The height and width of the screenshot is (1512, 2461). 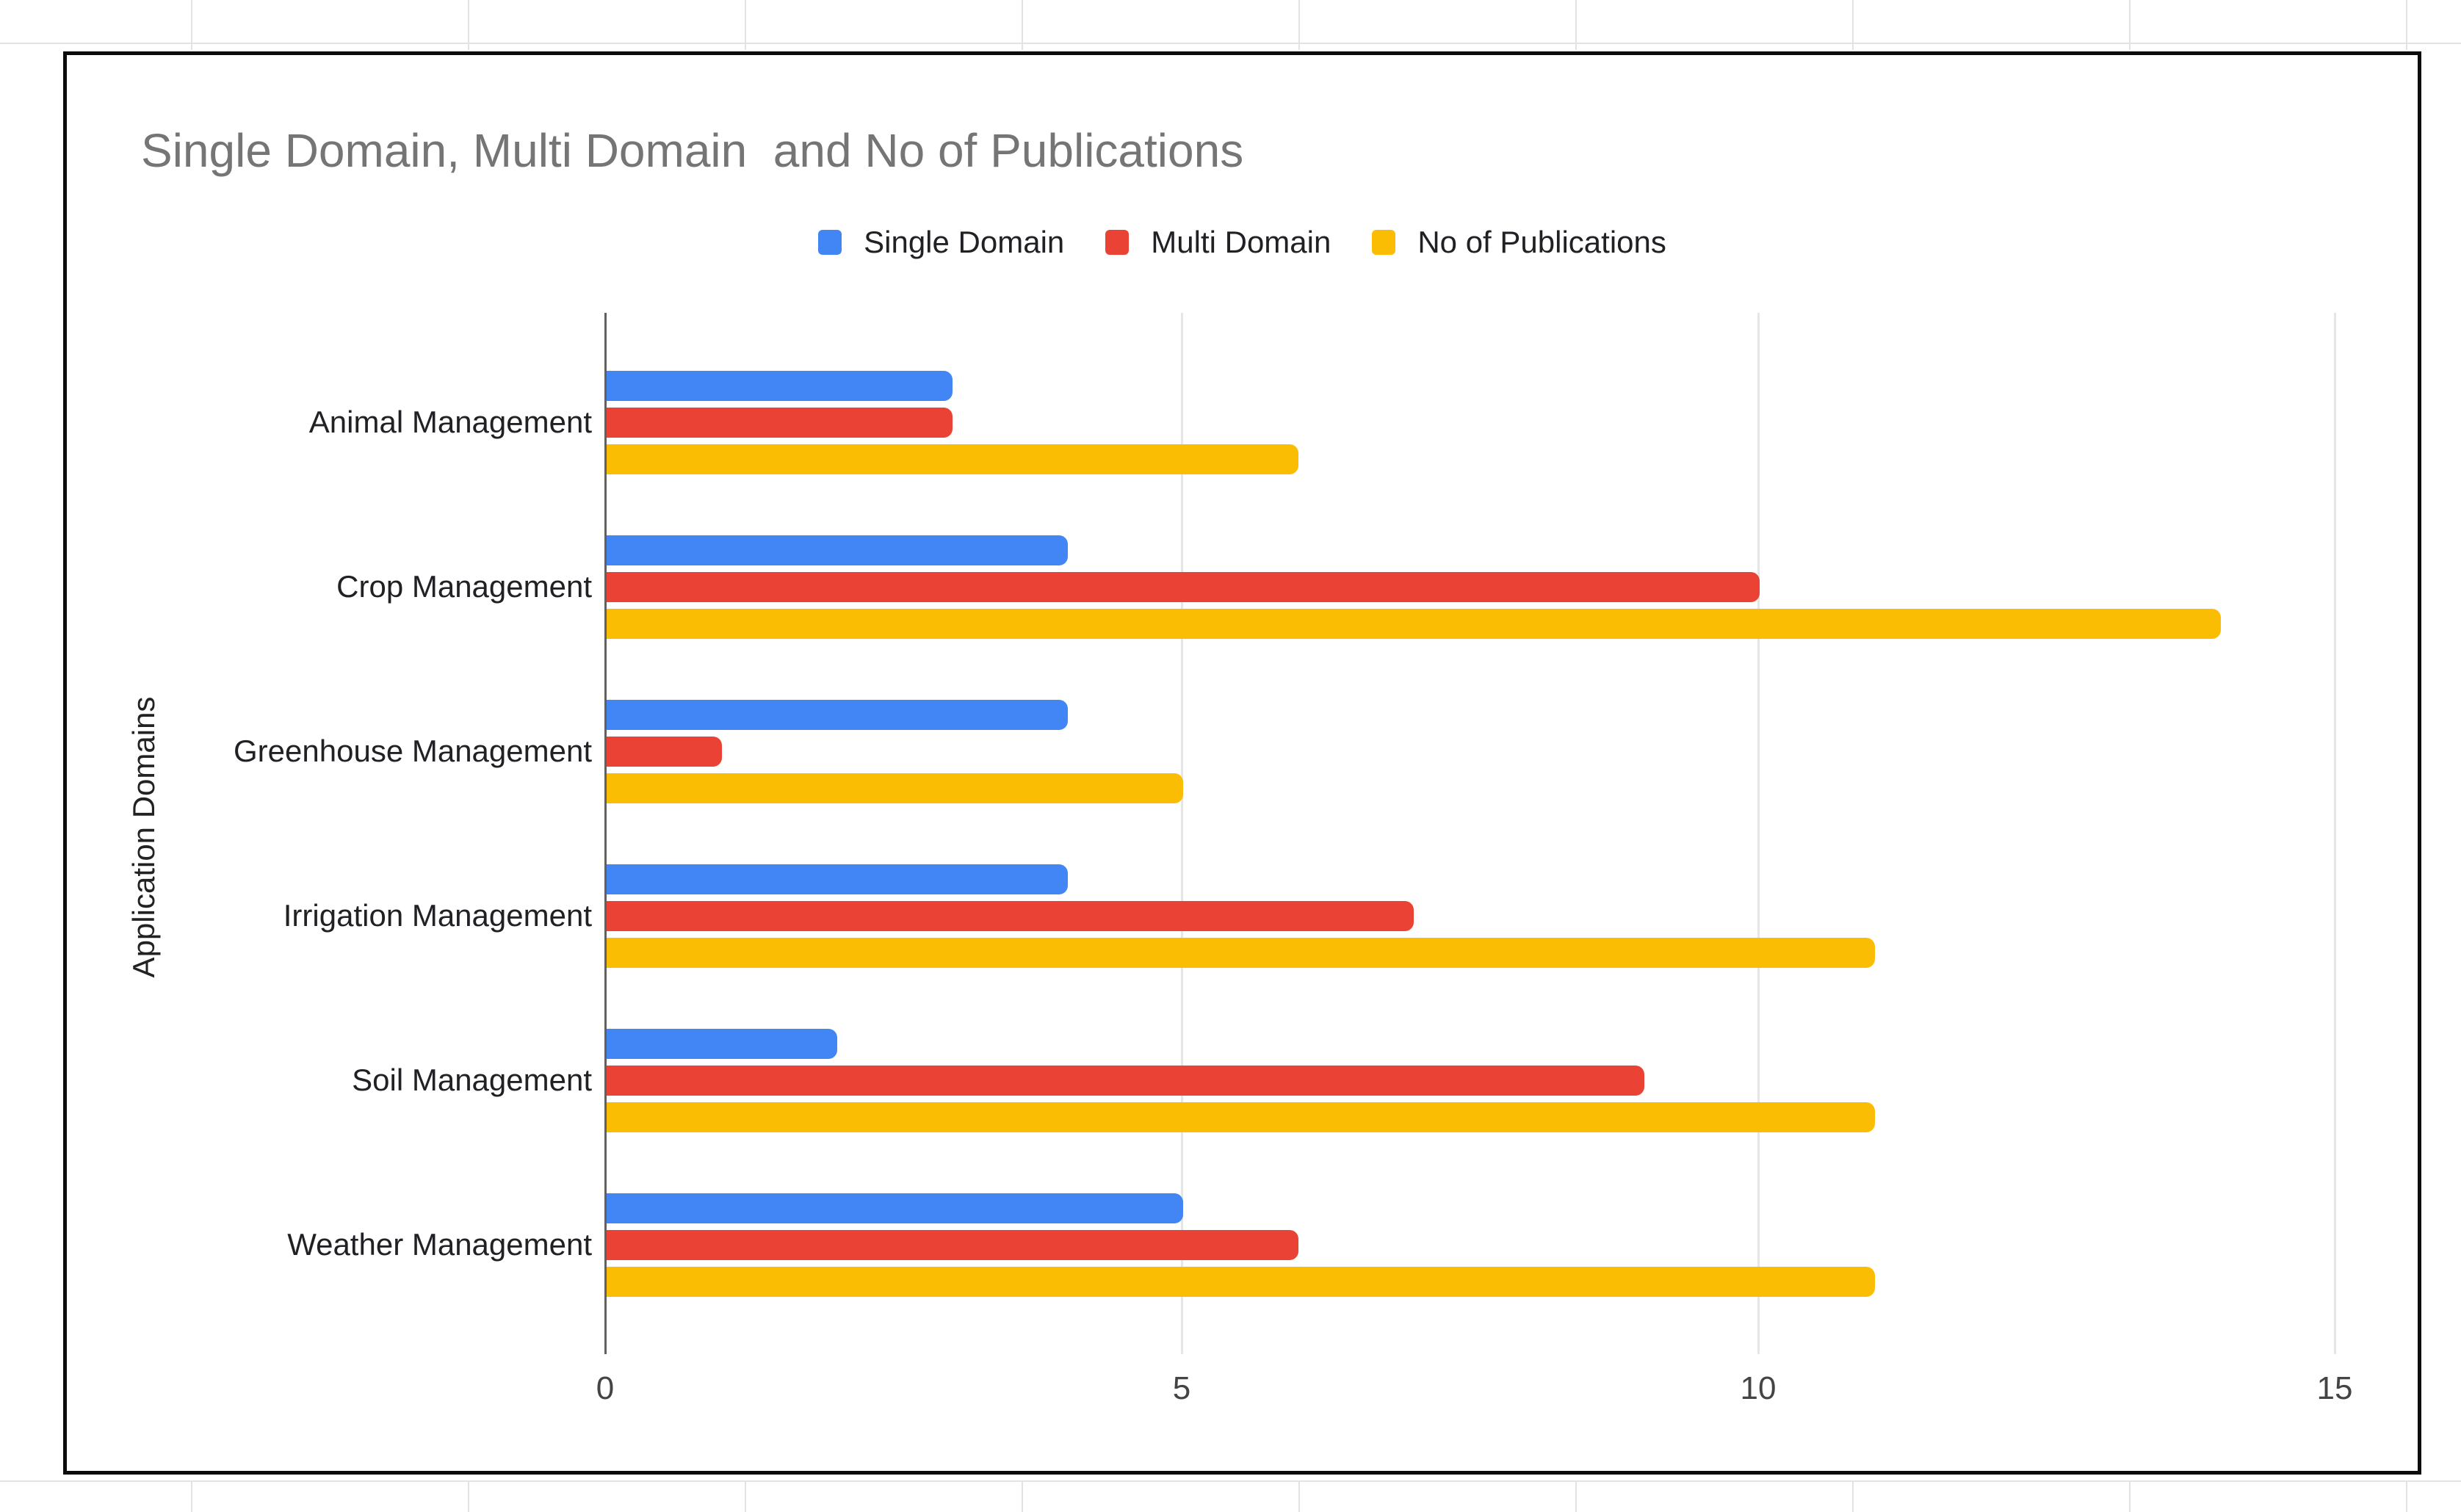 I want to click on category-label: Animal Management, so click(x=450, y=422).